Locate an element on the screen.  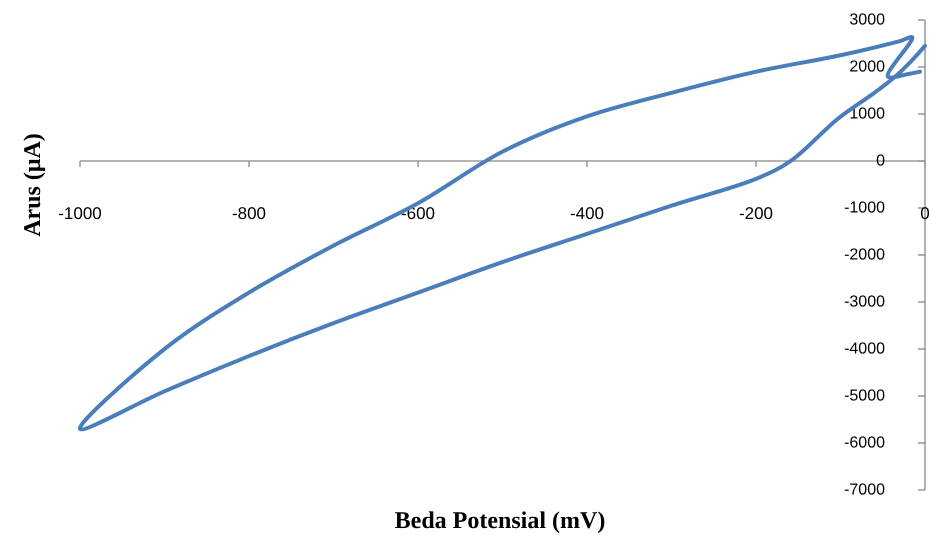
y-tick-label: -3000 is located at coordinates (865, 302).